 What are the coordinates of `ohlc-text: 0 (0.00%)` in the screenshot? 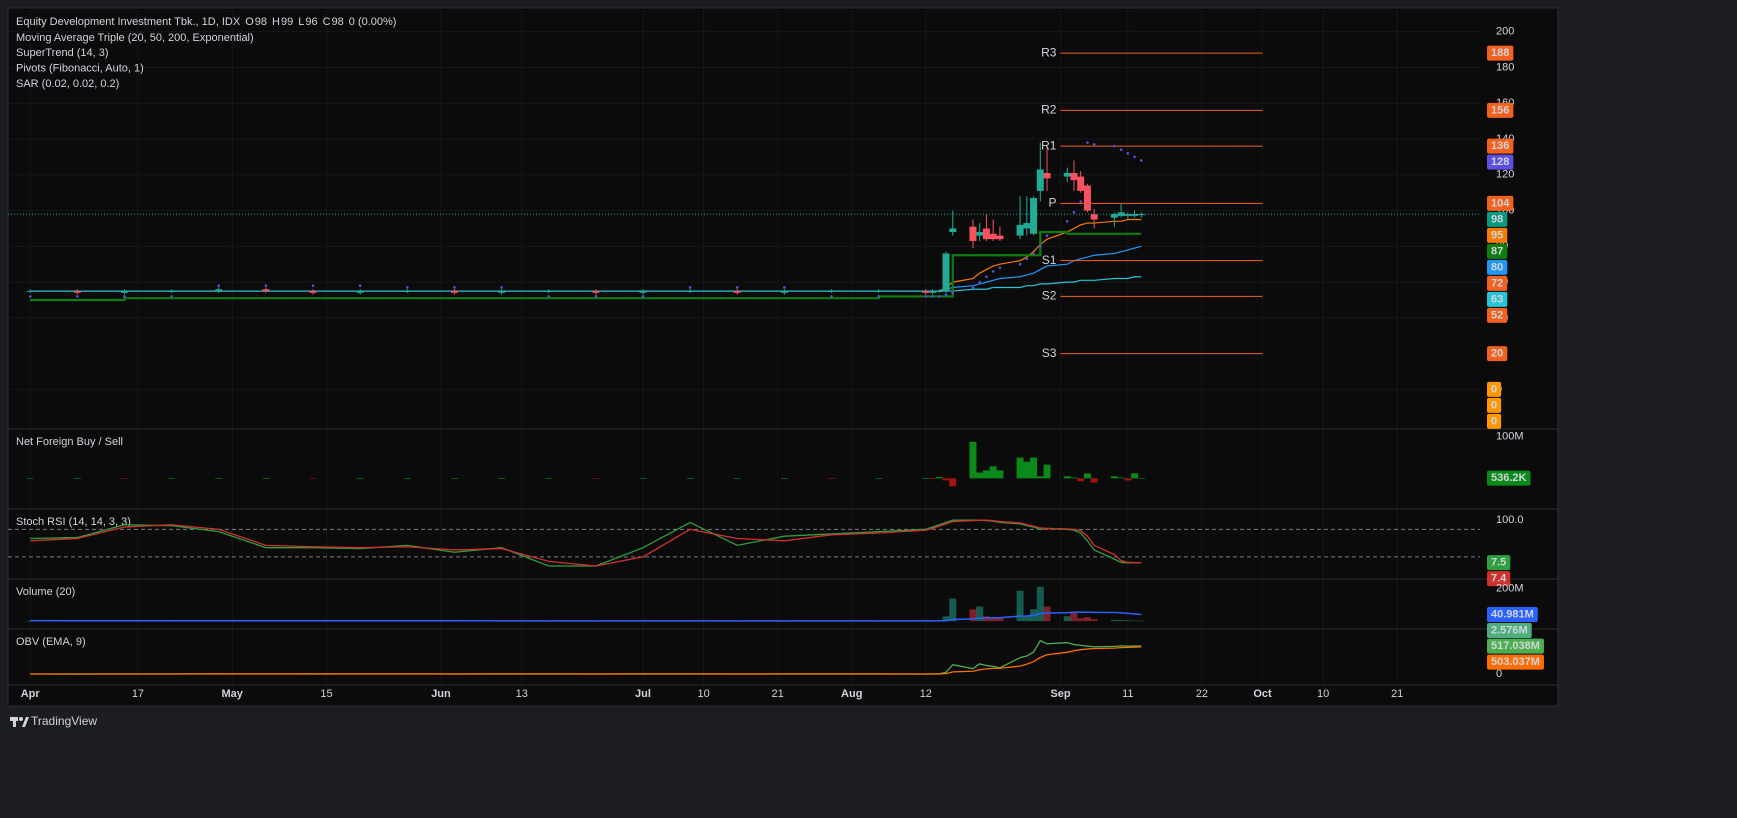 It's located at (373, 22).